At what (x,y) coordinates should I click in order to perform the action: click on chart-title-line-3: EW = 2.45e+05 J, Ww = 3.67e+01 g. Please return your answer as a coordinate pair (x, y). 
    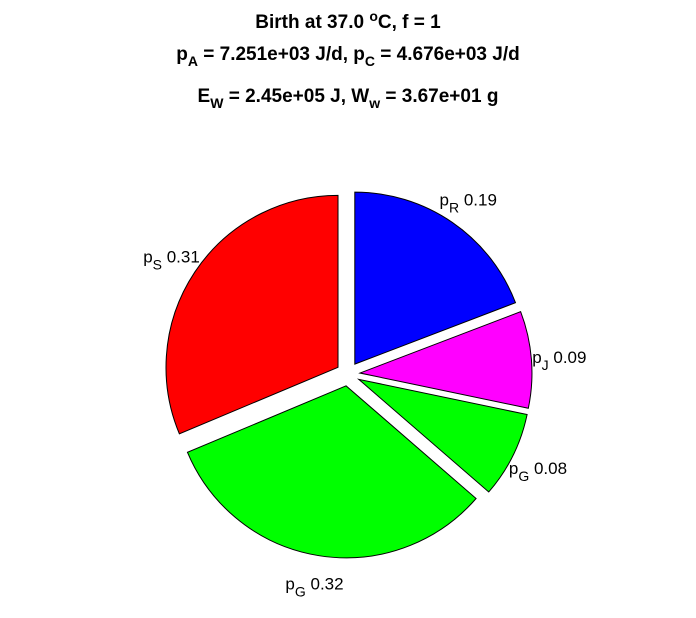
    Looking at the image, I should click on (348, 98).